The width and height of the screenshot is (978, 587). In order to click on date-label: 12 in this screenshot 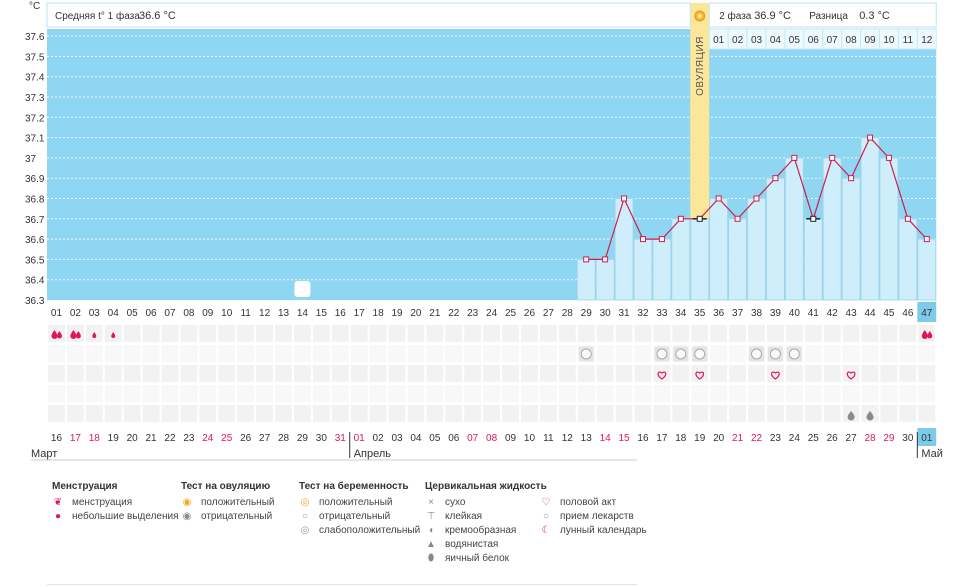, I will do `click(568, 438)`.